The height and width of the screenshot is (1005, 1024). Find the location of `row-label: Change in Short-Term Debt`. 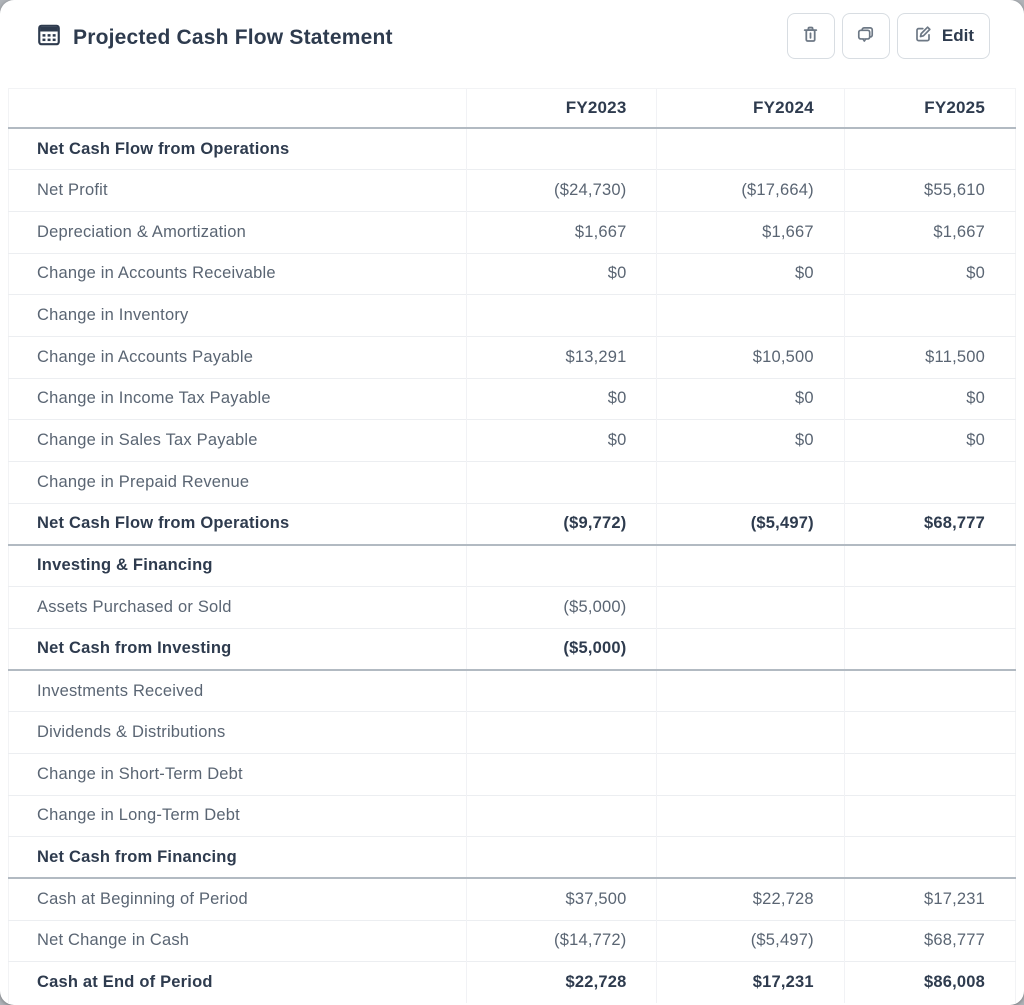

row-label: Change in Short-Term Debt is located at coordinates (237, 773).